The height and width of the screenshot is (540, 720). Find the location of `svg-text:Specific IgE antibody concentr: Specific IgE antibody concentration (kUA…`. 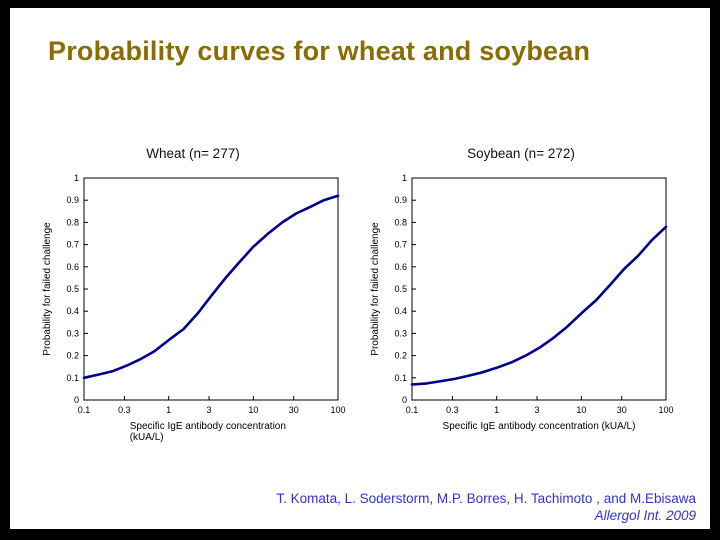

svg-text:Specific IgE antibody concentr: Specific IgE antibody concentration (kUA… is located at coordinates (539, 426).